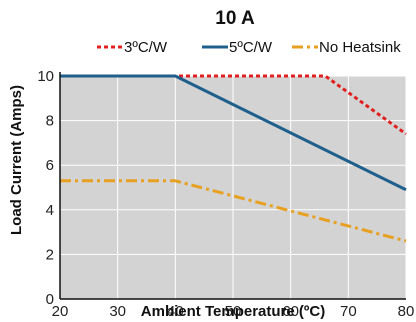 Image resolution: width=416 pixels, height=322 pixels. I want to click on x-tick-label: 80, so click(406, 311).